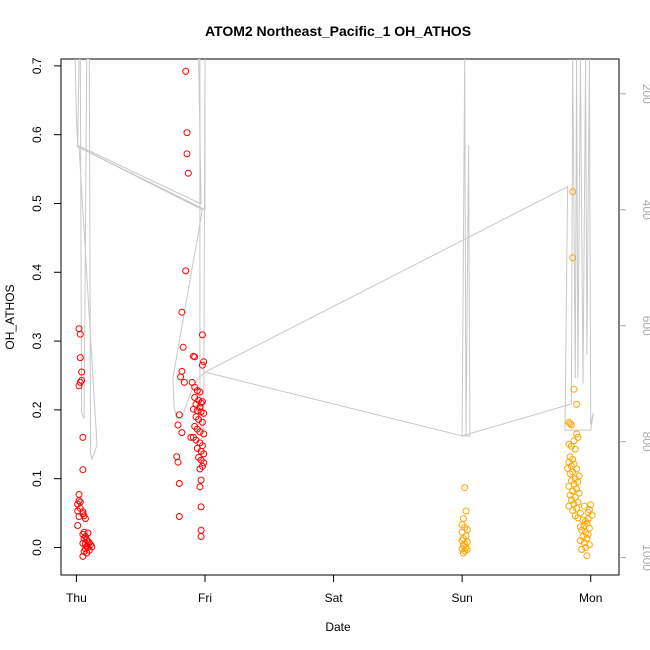 This screenshot has width=650, height=650. What do you see at coordinates (334, 590) in the screenshot?
I see `x-axis: Thu Fri Sat Sun Mon` at bounding box center [334, 590].